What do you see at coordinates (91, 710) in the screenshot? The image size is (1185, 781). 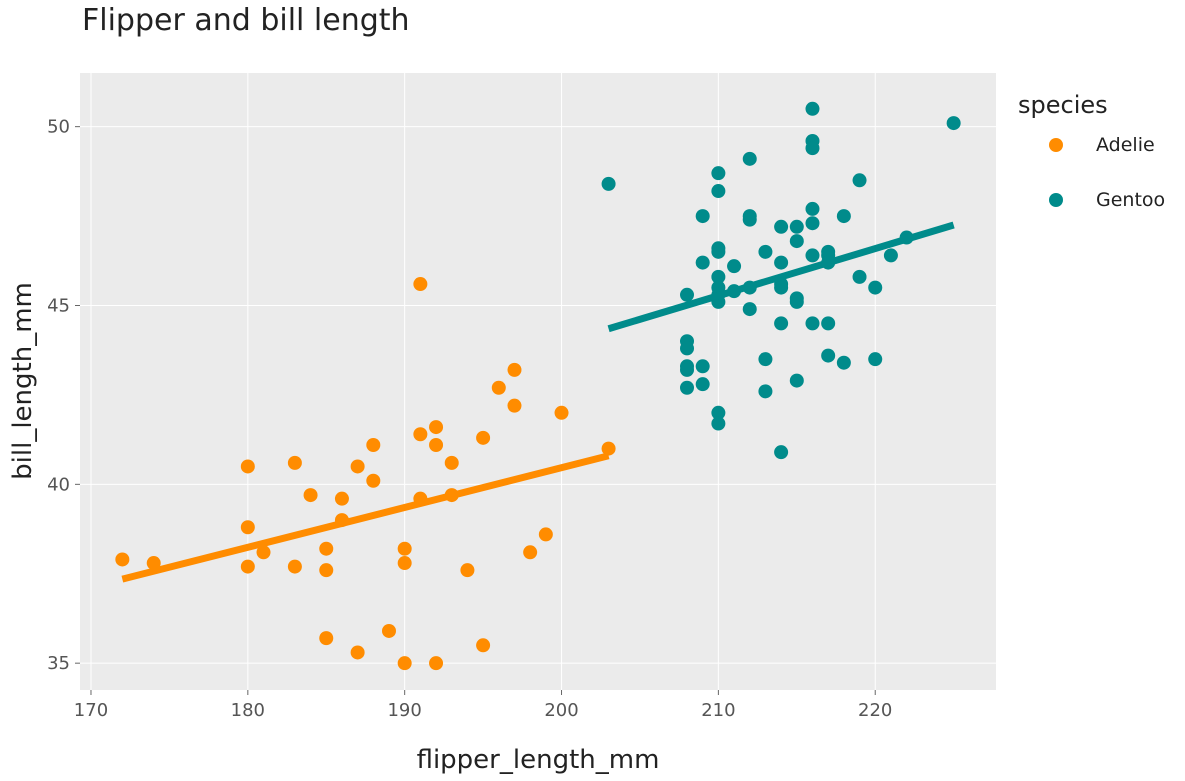 I see `x-tick-label: 170` at bounding box center [91, 710].